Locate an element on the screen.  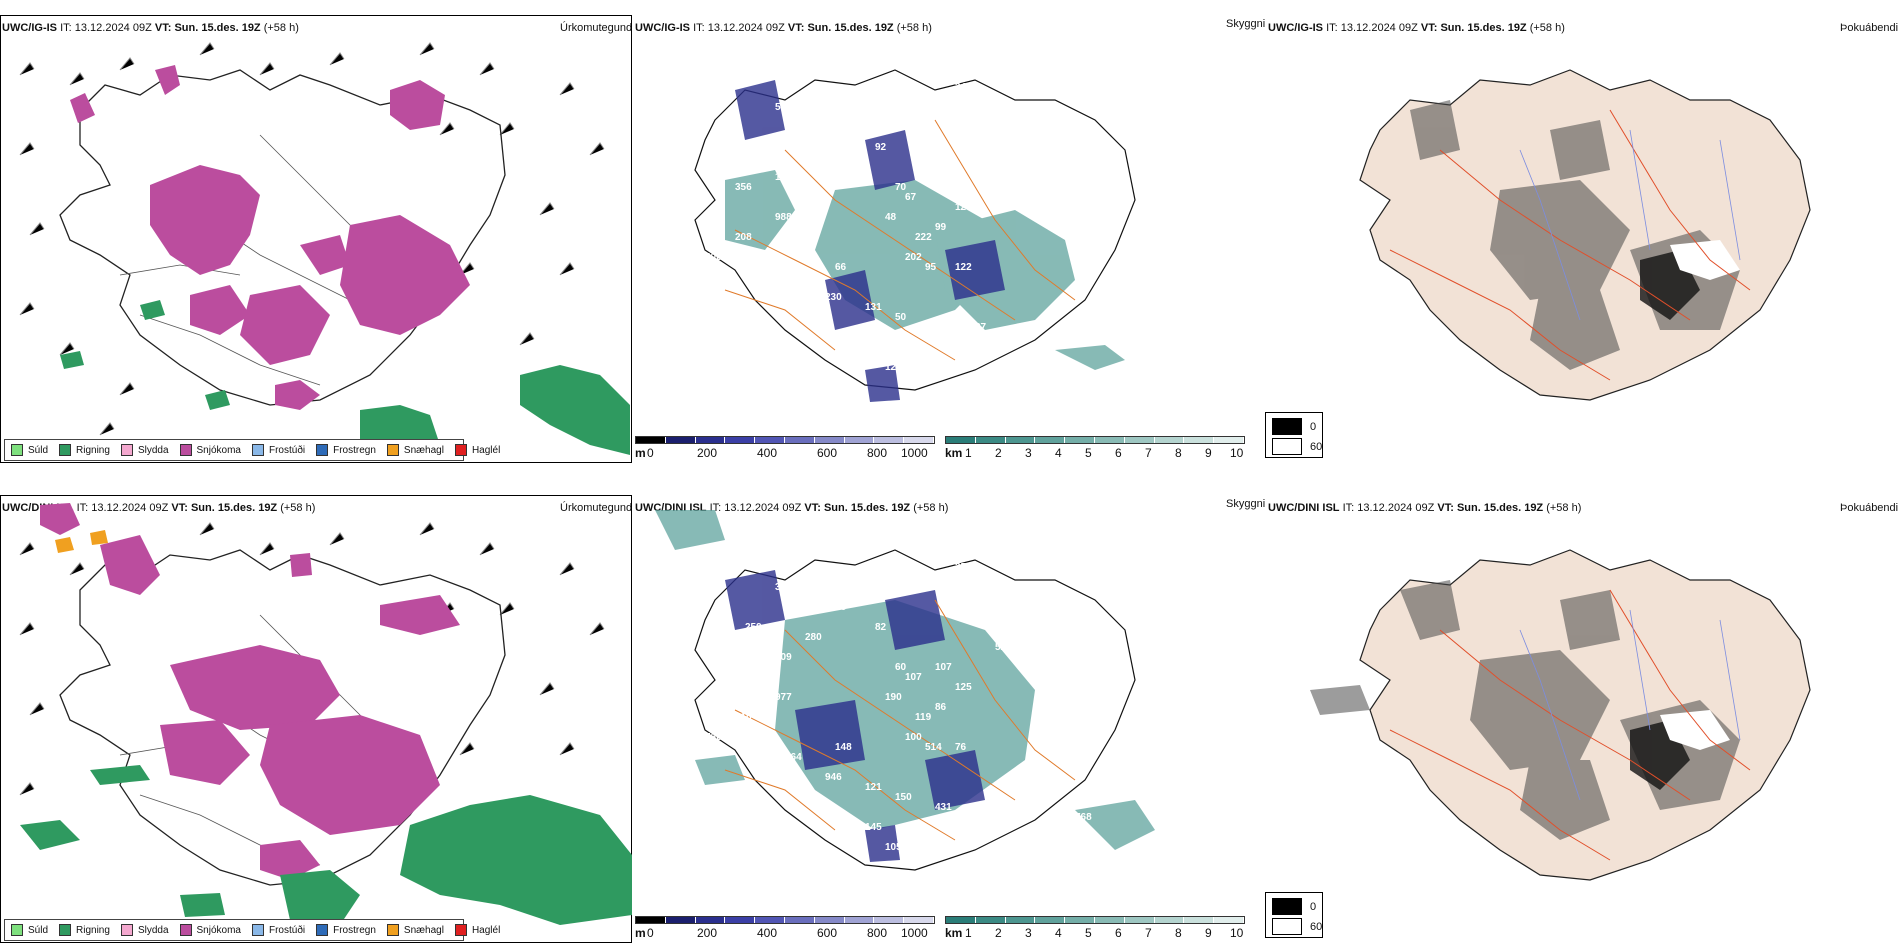
visibility-value-label: 99 is located at coordinates (941, 227).